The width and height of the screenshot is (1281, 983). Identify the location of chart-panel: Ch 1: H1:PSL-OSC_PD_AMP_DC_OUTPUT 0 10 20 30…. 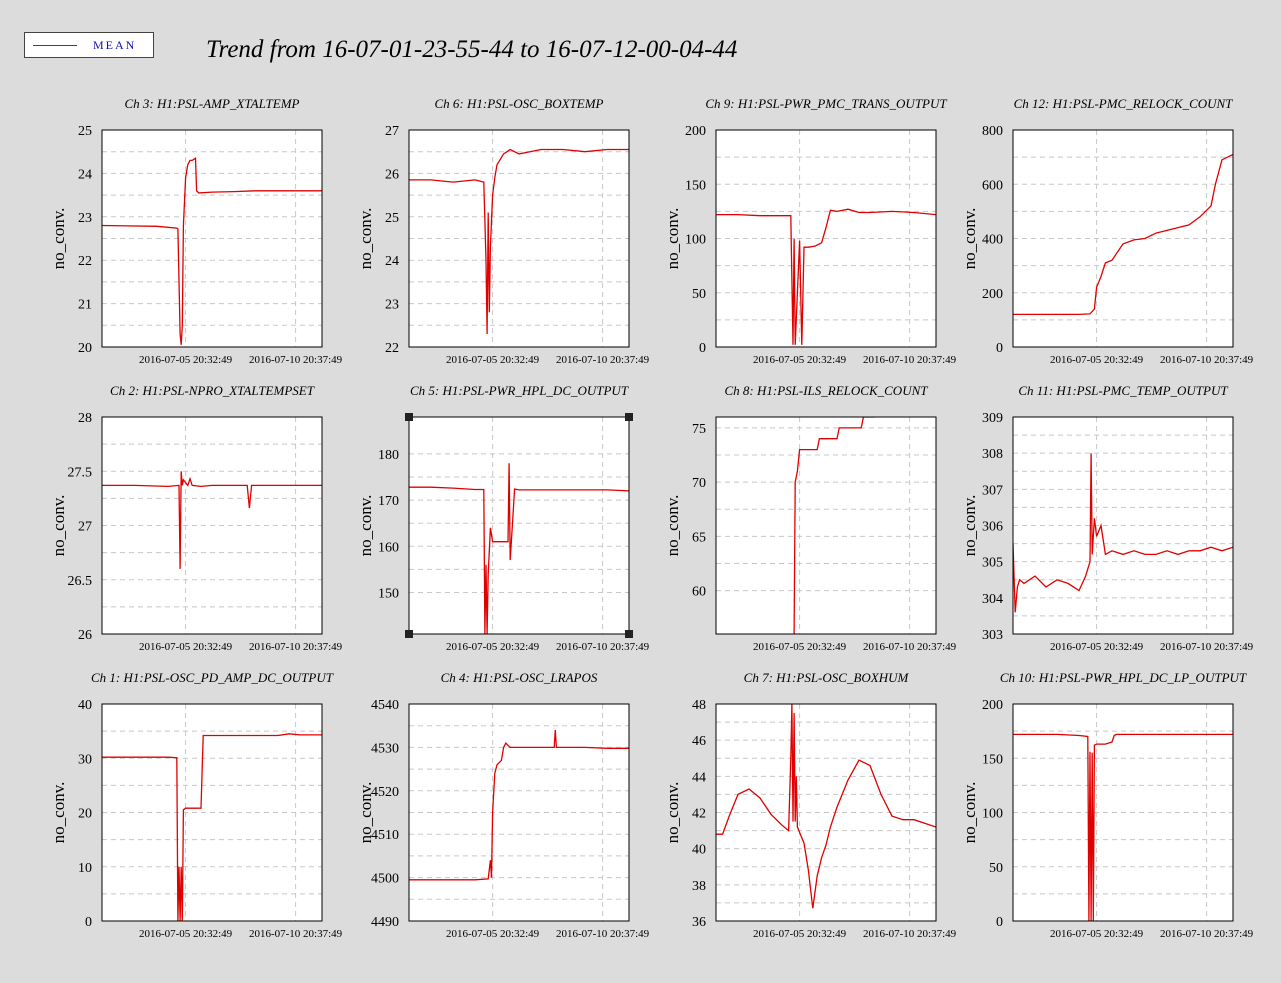
(196, 805).